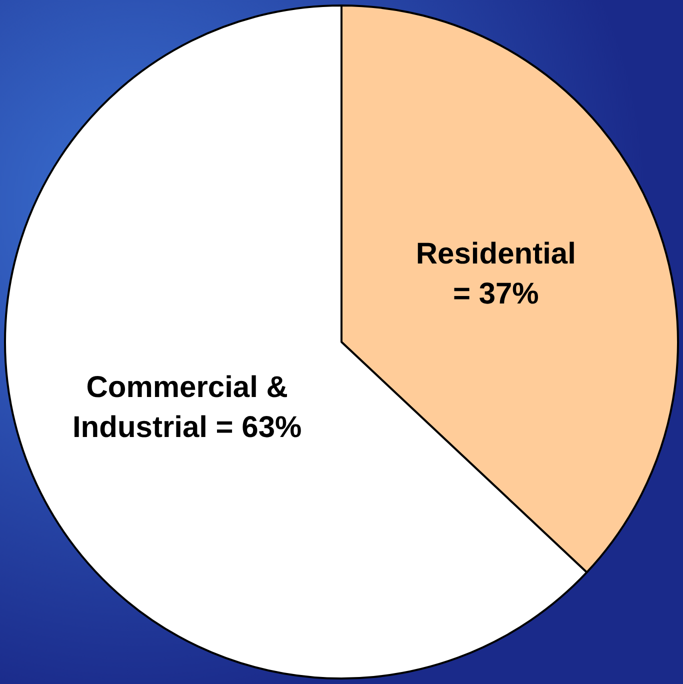  I want to click on slice-label: Commercial & Industrial = 63%, so click(187, 407).